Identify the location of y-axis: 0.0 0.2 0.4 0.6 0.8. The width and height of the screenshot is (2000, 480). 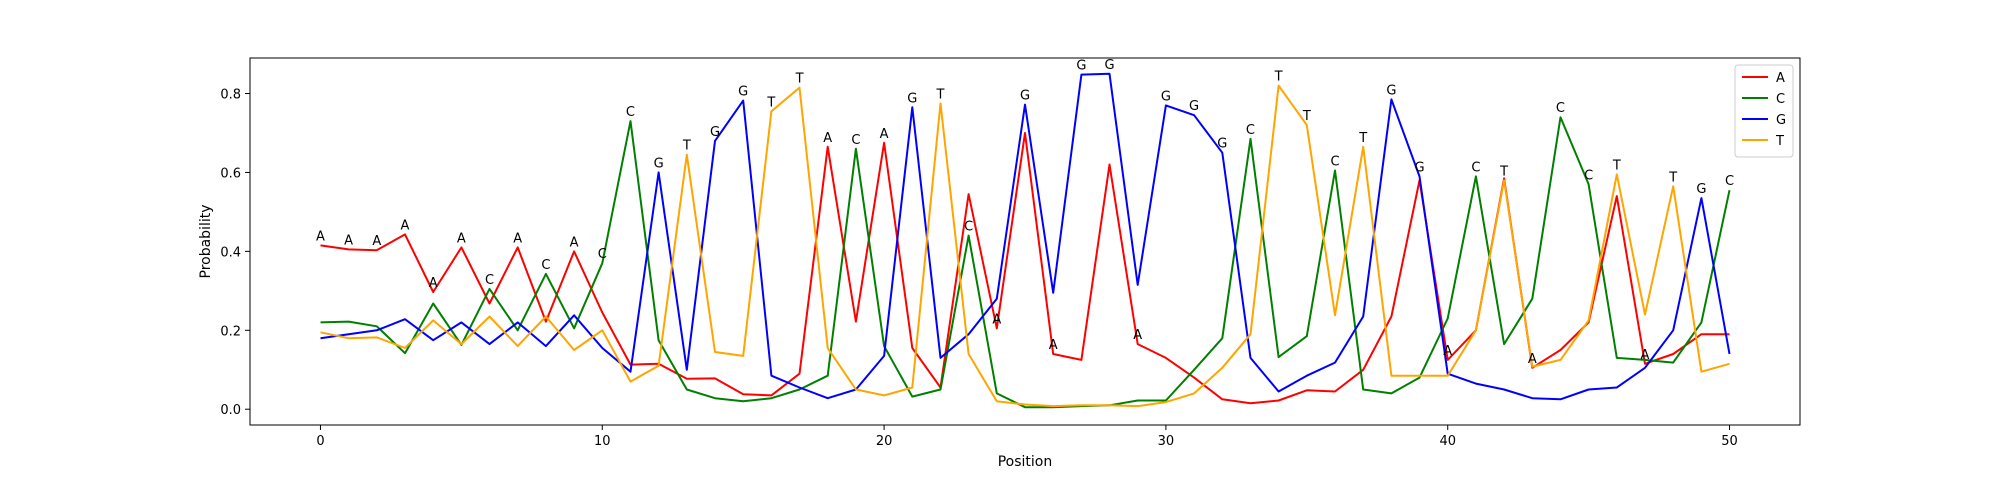
(235, 253).